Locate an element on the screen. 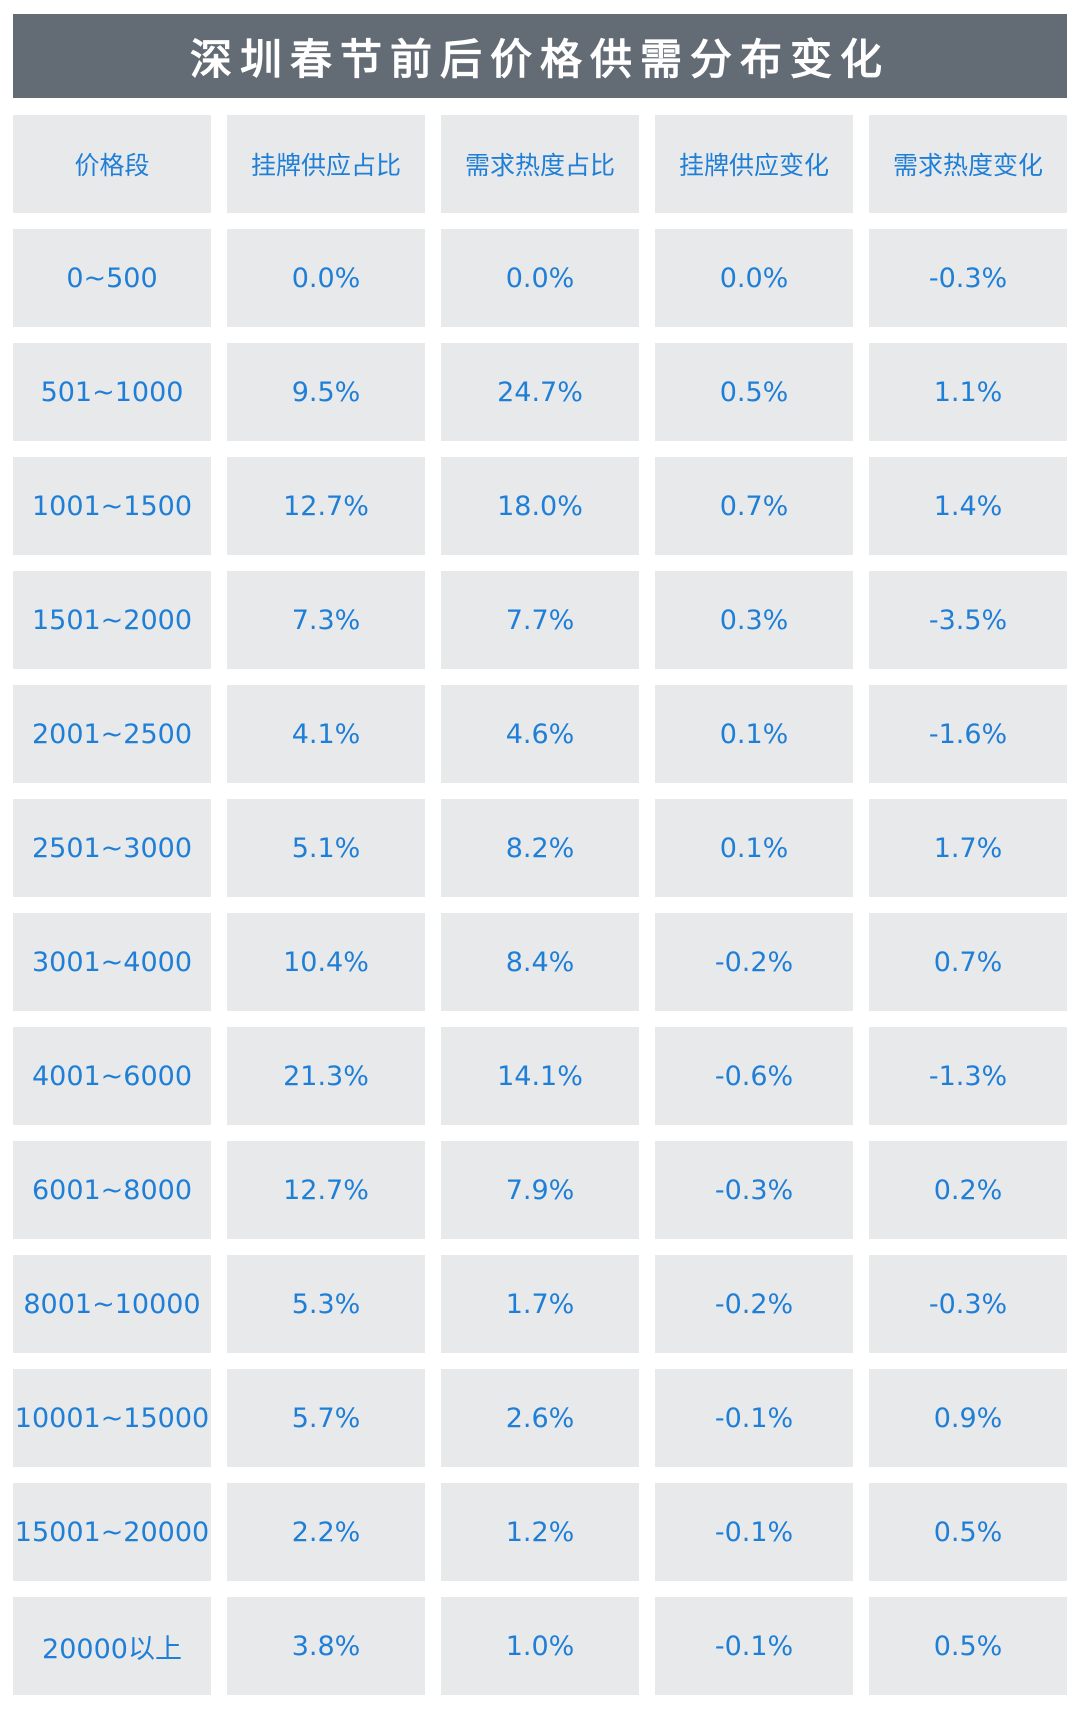  demand-heat-share-cell: 1.7% is located at coordinates (540, 1304).